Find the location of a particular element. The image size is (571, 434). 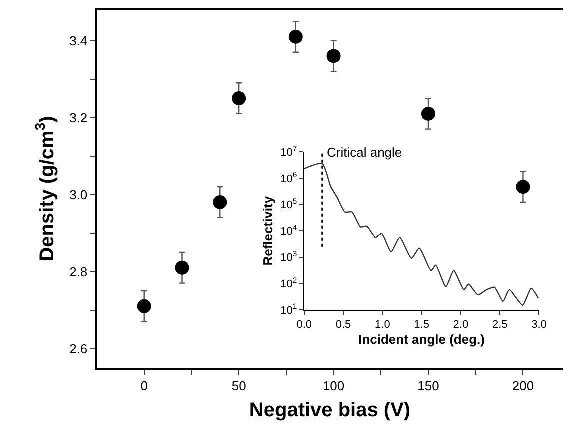

x-axis-title: Negative bias (V) is located at coordinates (330, 410).